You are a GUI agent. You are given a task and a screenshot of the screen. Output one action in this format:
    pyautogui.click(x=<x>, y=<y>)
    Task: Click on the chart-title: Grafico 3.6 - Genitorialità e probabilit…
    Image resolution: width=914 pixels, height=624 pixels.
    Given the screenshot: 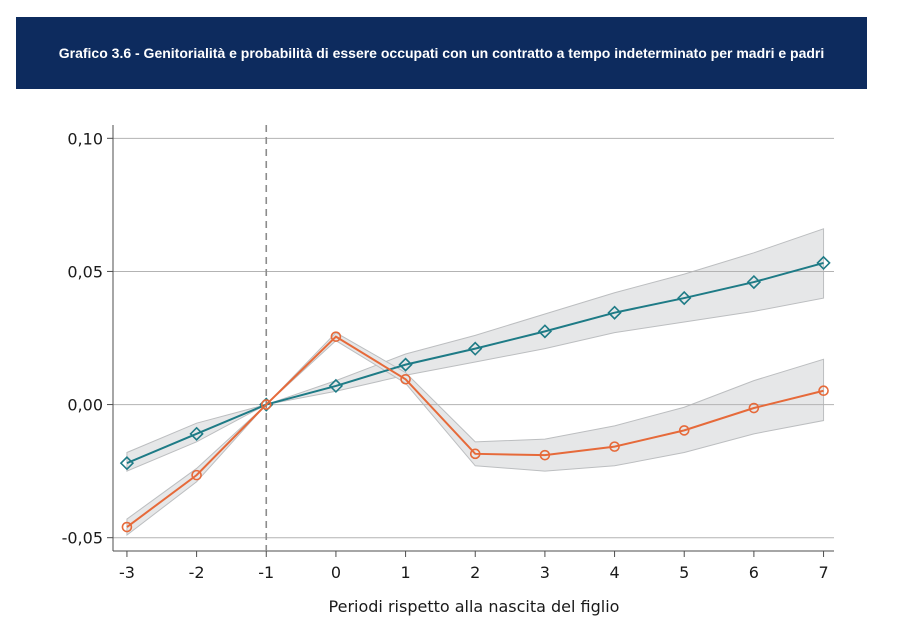 What is the action you would take?
    pyautogui.click(x=441, y=52)
    